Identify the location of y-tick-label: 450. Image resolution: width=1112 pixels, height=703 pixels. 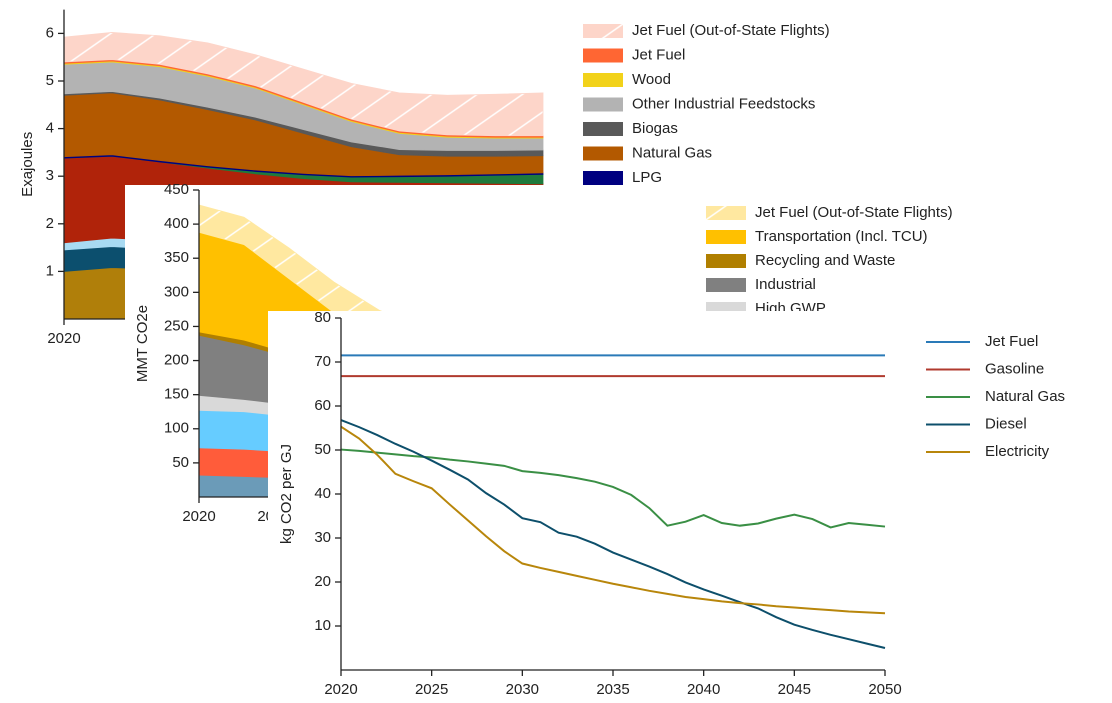
(176, 189).